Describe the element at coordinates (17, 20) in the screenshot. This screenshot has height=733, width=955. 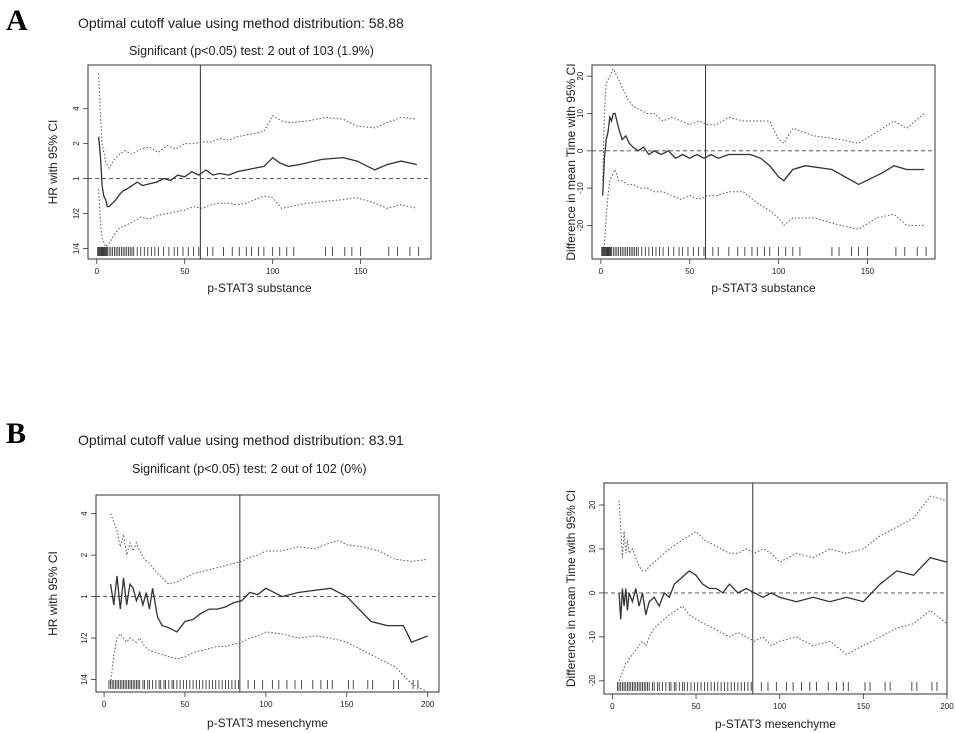
I see `panel-label-a: A` at that location.